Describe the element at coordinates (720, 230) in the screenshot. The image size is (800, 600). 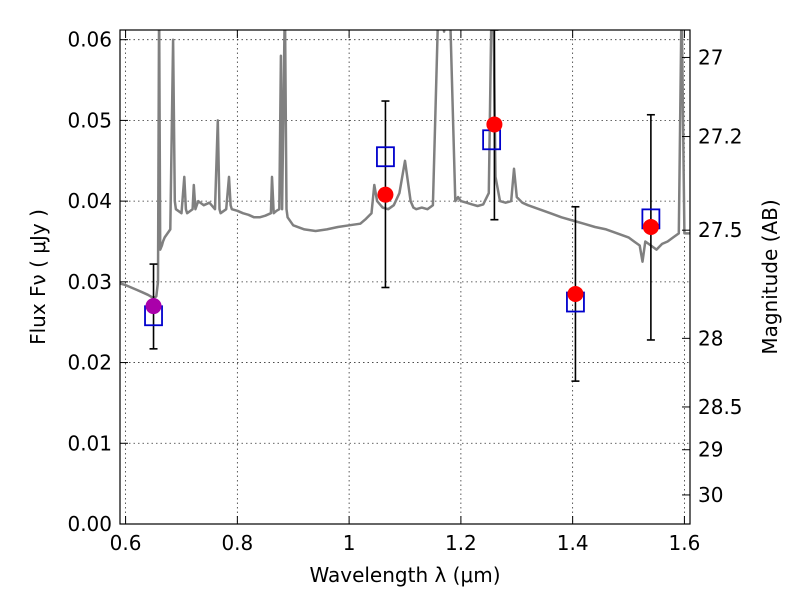
I see `y2-tick-label: 27.5` at that location.